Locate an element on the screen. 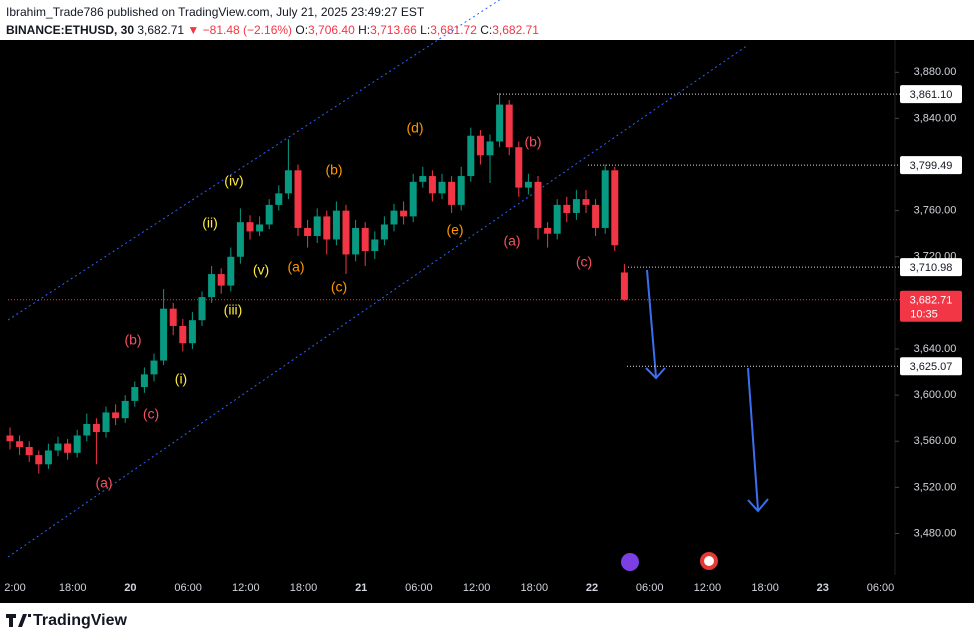  wave-label: (iv) is located at coordinates (233, 181).